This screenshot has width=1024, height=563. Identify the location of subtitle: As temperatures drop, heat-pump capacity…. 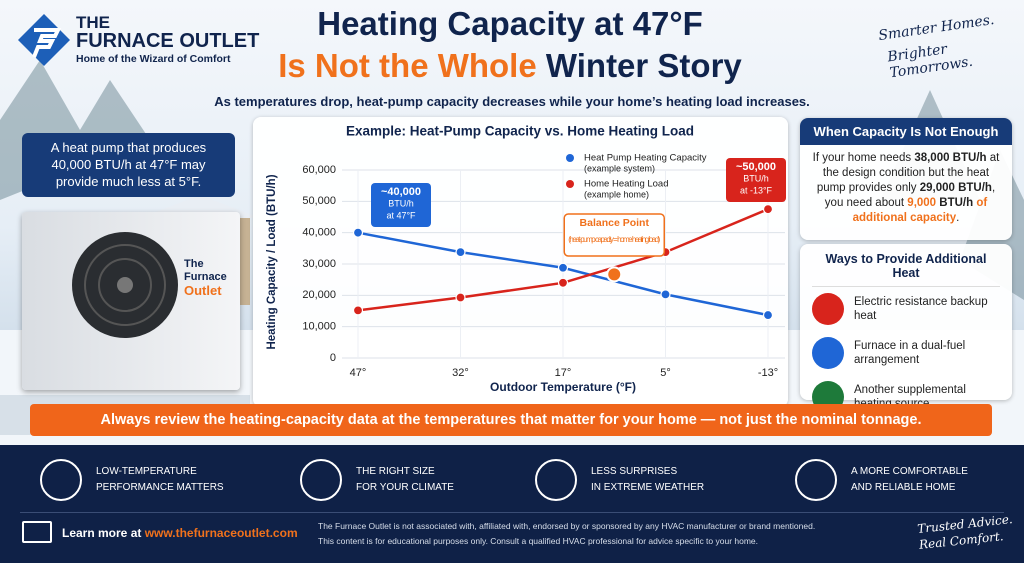
(512, 101).